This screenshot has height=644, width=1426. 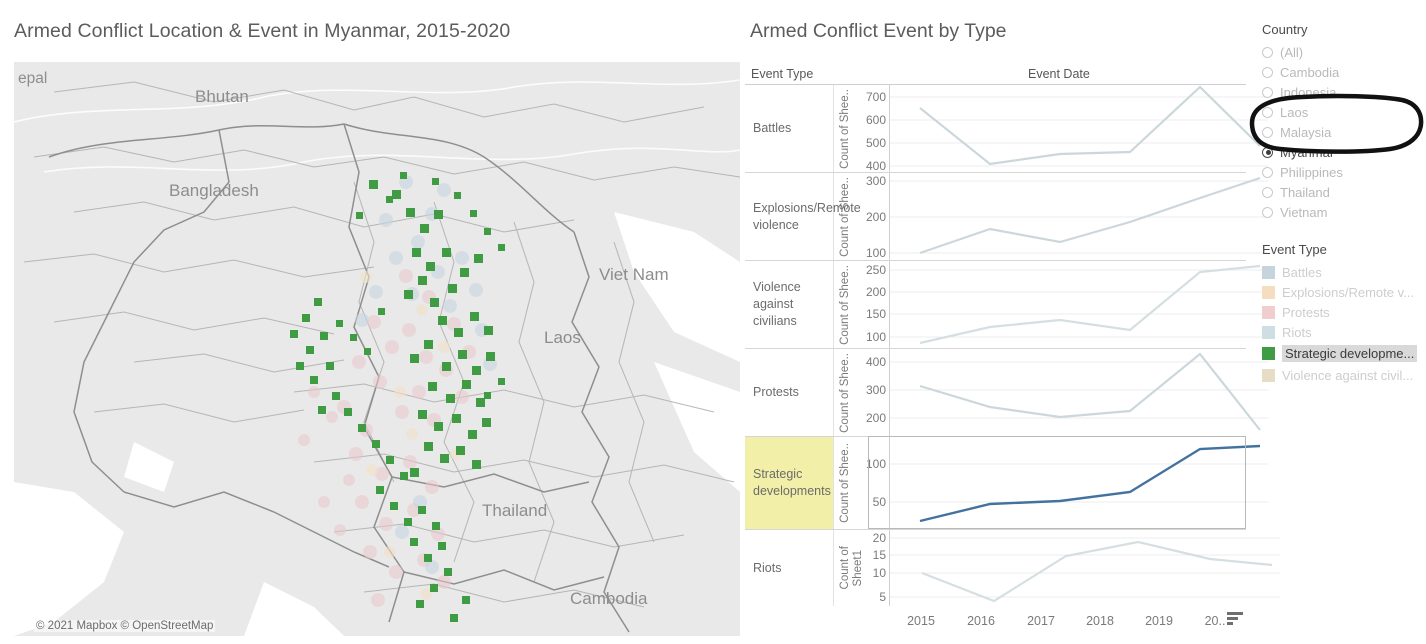 I want to click on country-filter-header: Country, so click(x=1285, y=29).